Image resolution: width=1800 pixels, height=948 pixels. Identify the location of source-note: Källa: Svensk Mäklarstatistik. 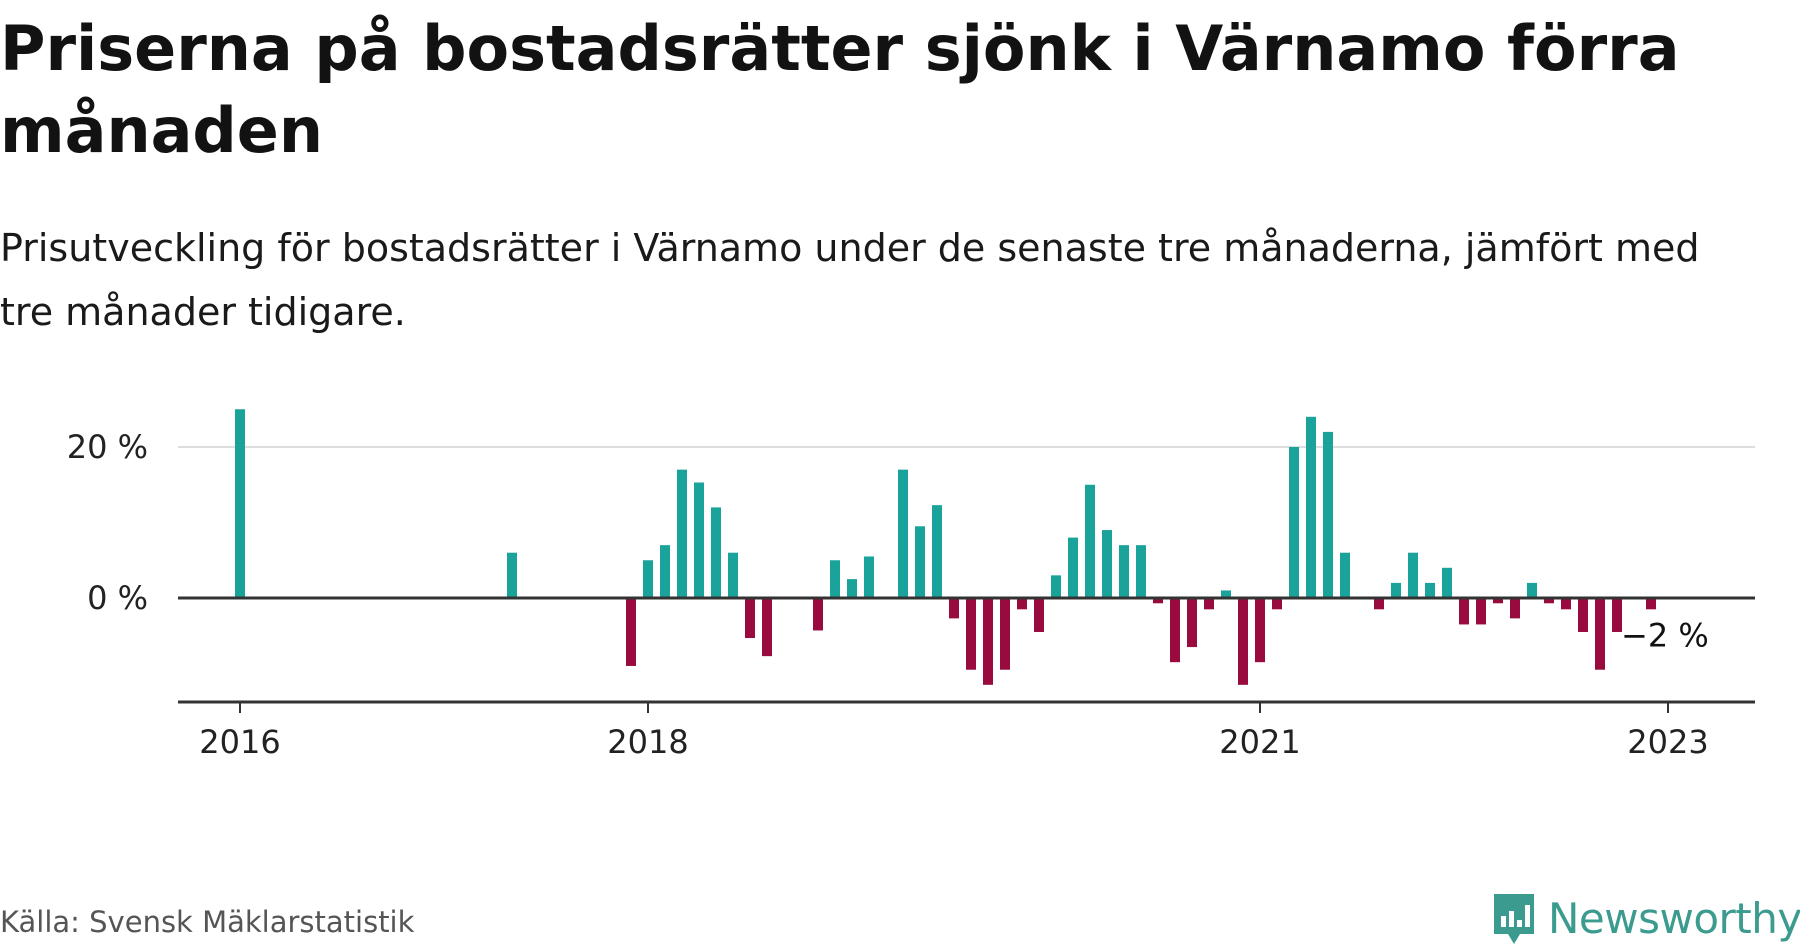
(207, 922).